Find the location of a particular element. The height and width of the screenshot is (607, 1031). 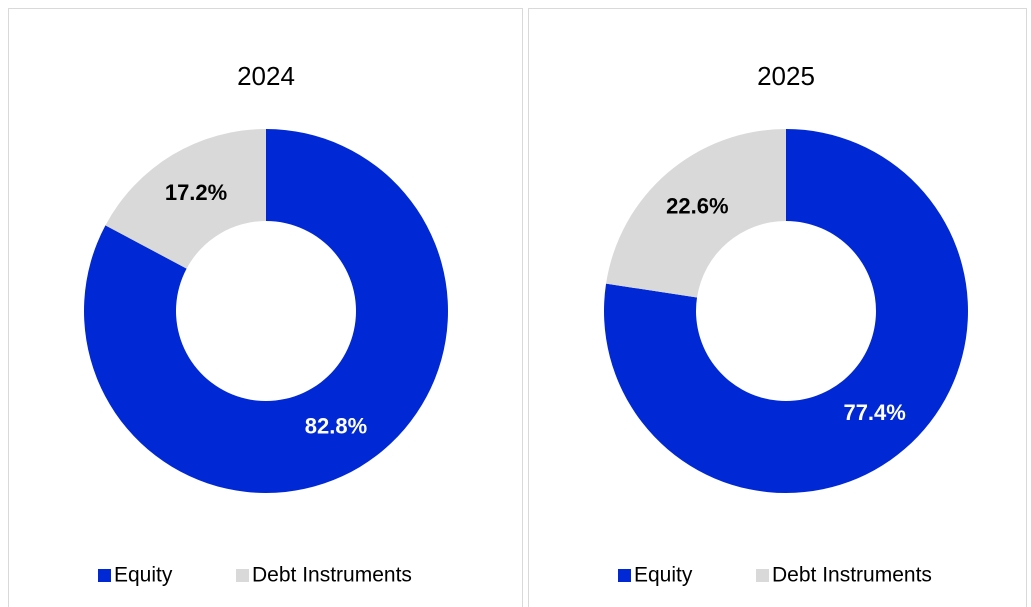

data-label: 82.8% is located at coordinates (336, 425).